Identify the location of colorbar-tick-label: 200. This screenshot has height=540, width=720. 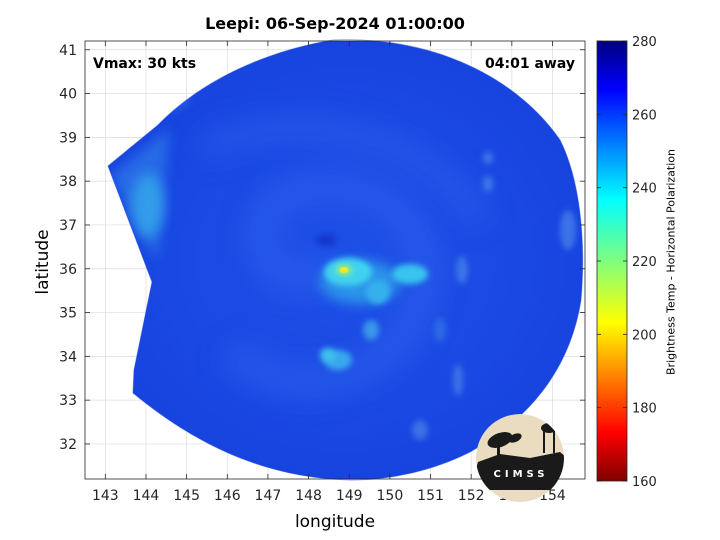
(644, 335).